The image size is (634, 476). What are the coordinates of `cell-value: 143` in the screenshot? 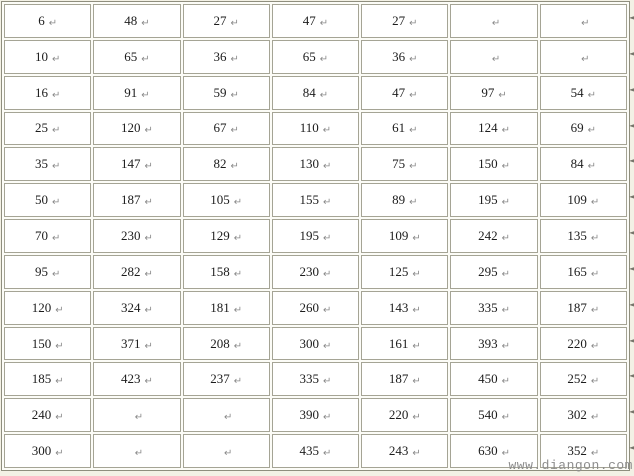 It's located at (398, 307).